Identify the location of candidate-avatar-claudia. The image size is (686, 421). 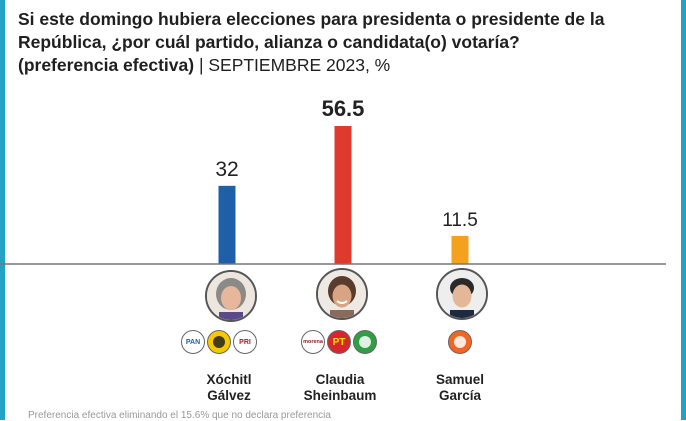
(342, 294).